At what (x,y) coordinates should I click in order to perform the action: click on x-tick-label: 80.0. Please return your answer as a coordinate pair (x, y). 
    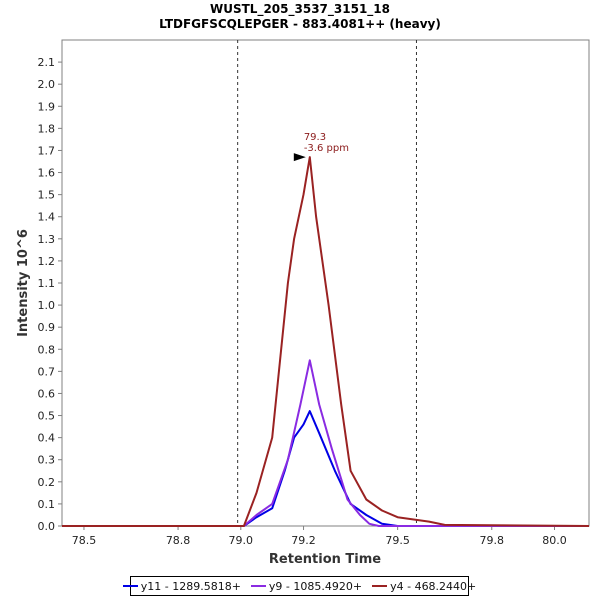
    Looking at the image, I should click on (554, 540).